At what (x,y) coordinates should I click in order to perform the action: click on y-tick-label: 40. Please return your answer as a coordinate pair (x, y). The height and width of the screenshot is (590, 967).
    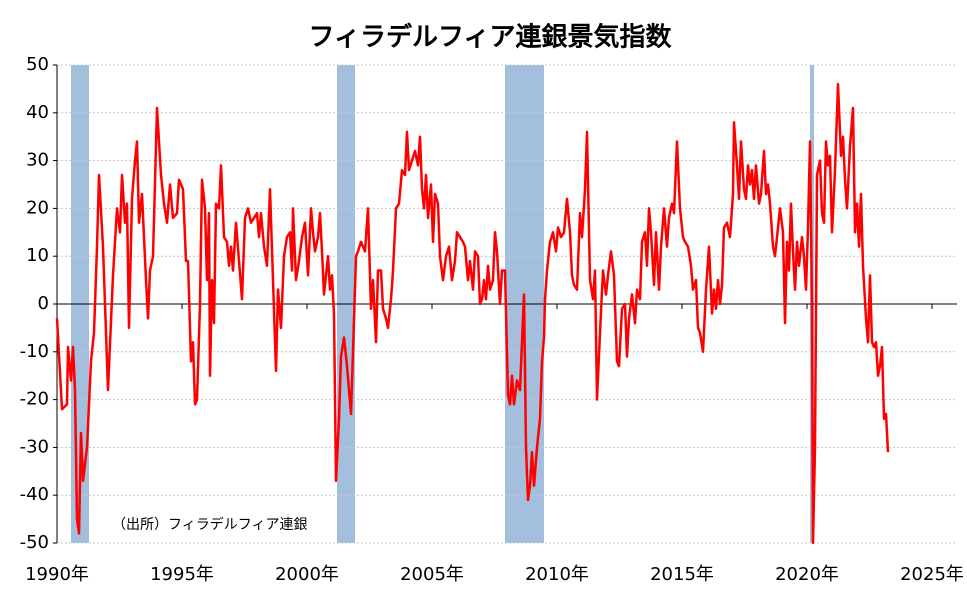
    Looking at the image, I should click on (37, 112).